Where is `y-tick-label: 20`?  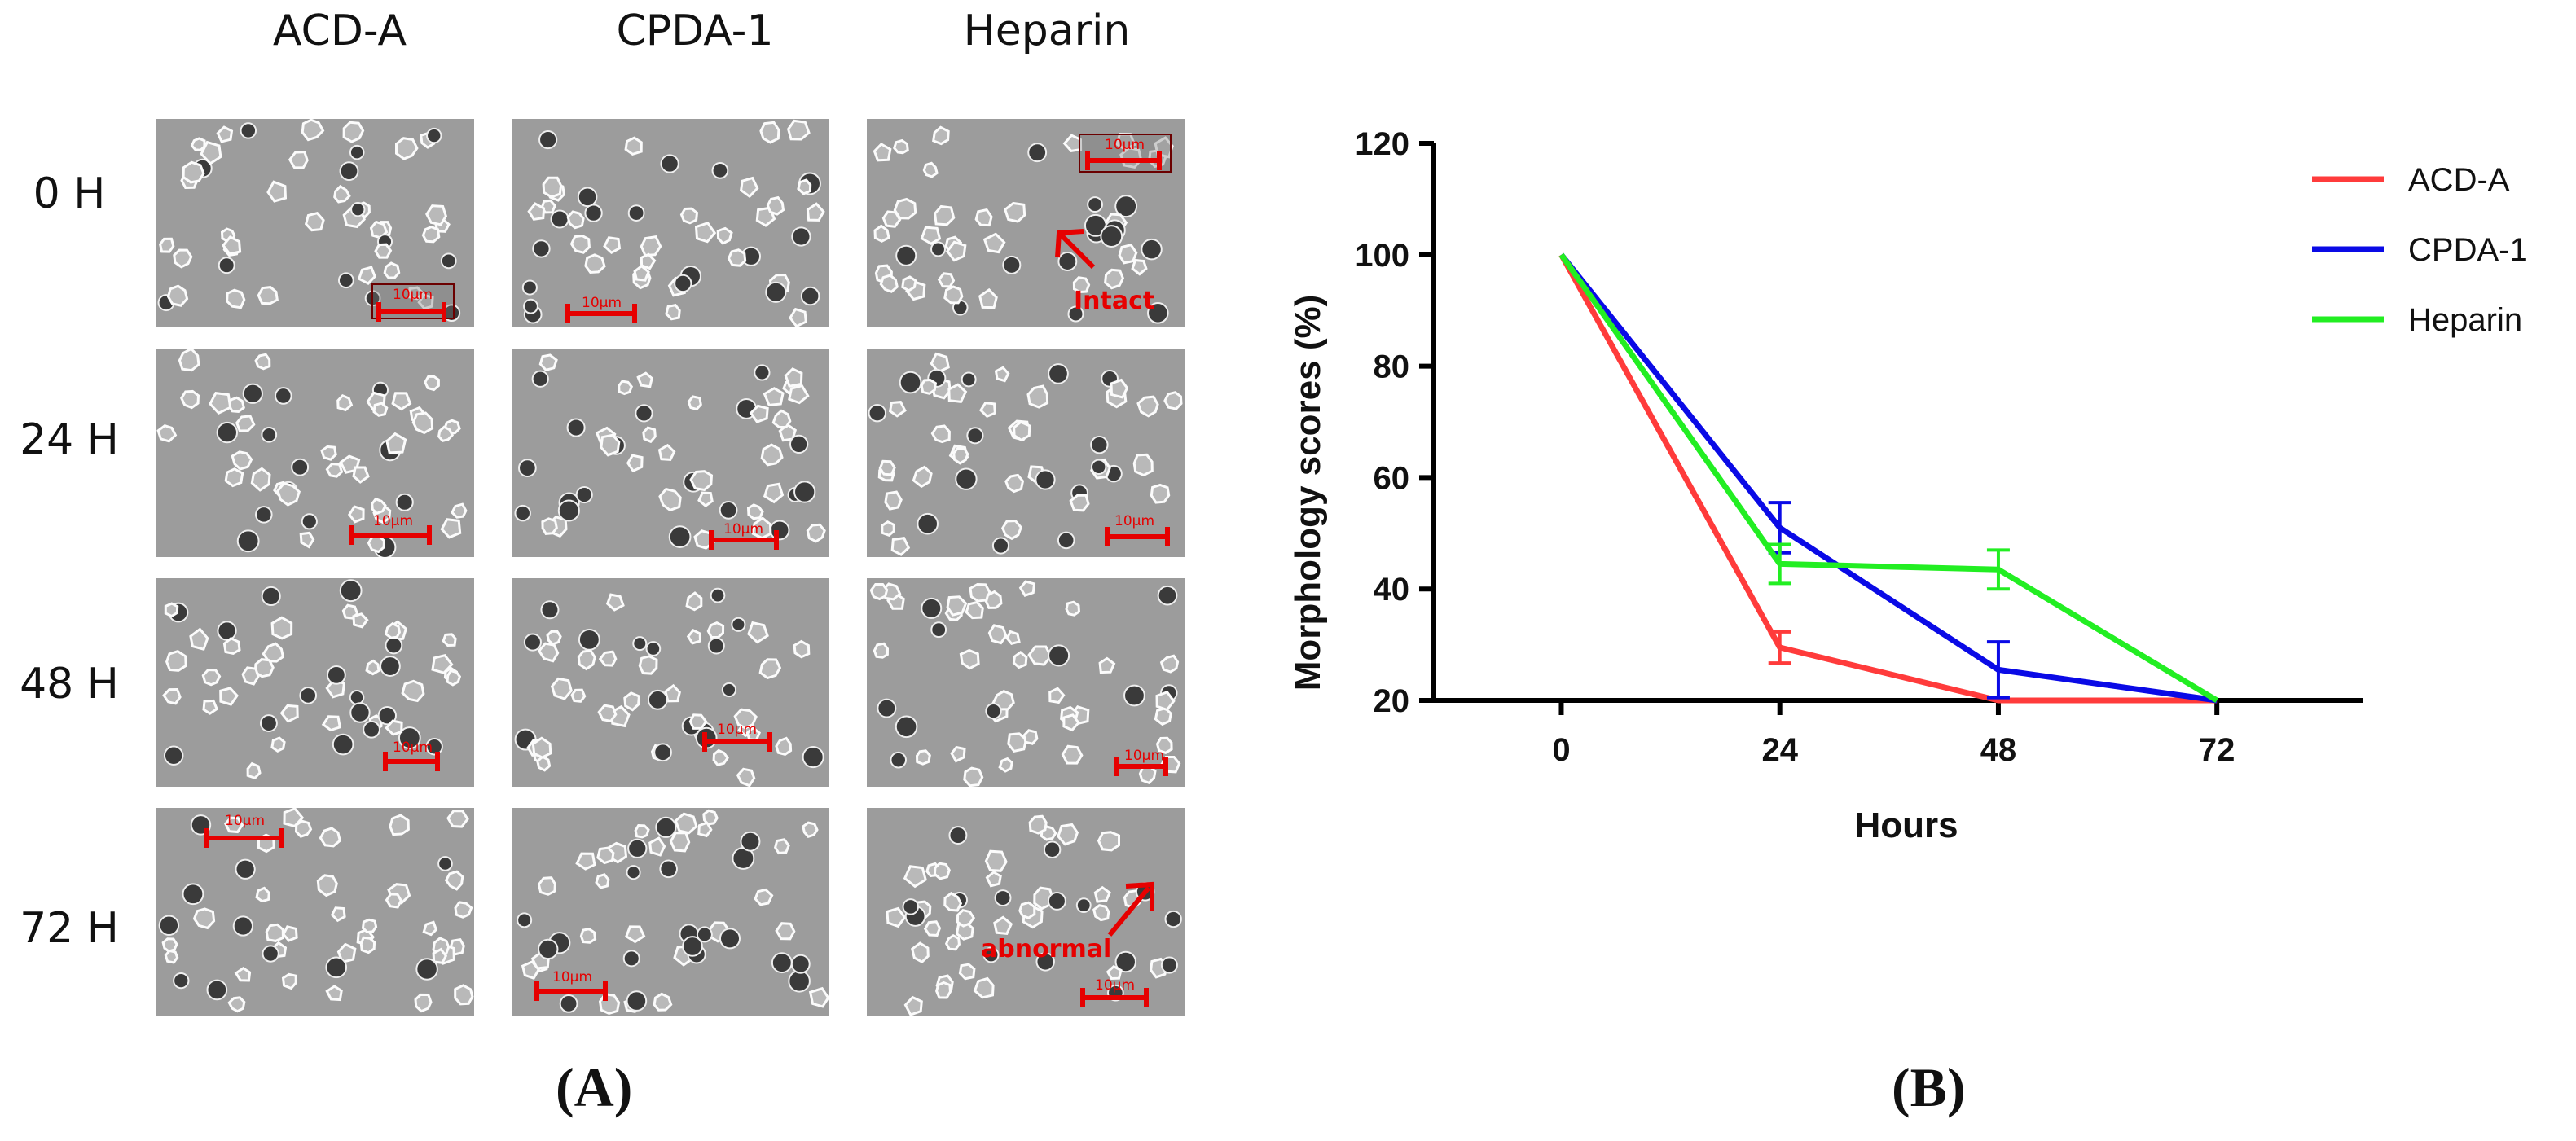 y-tick-label: 20 is located at coordinates (1392, 701).